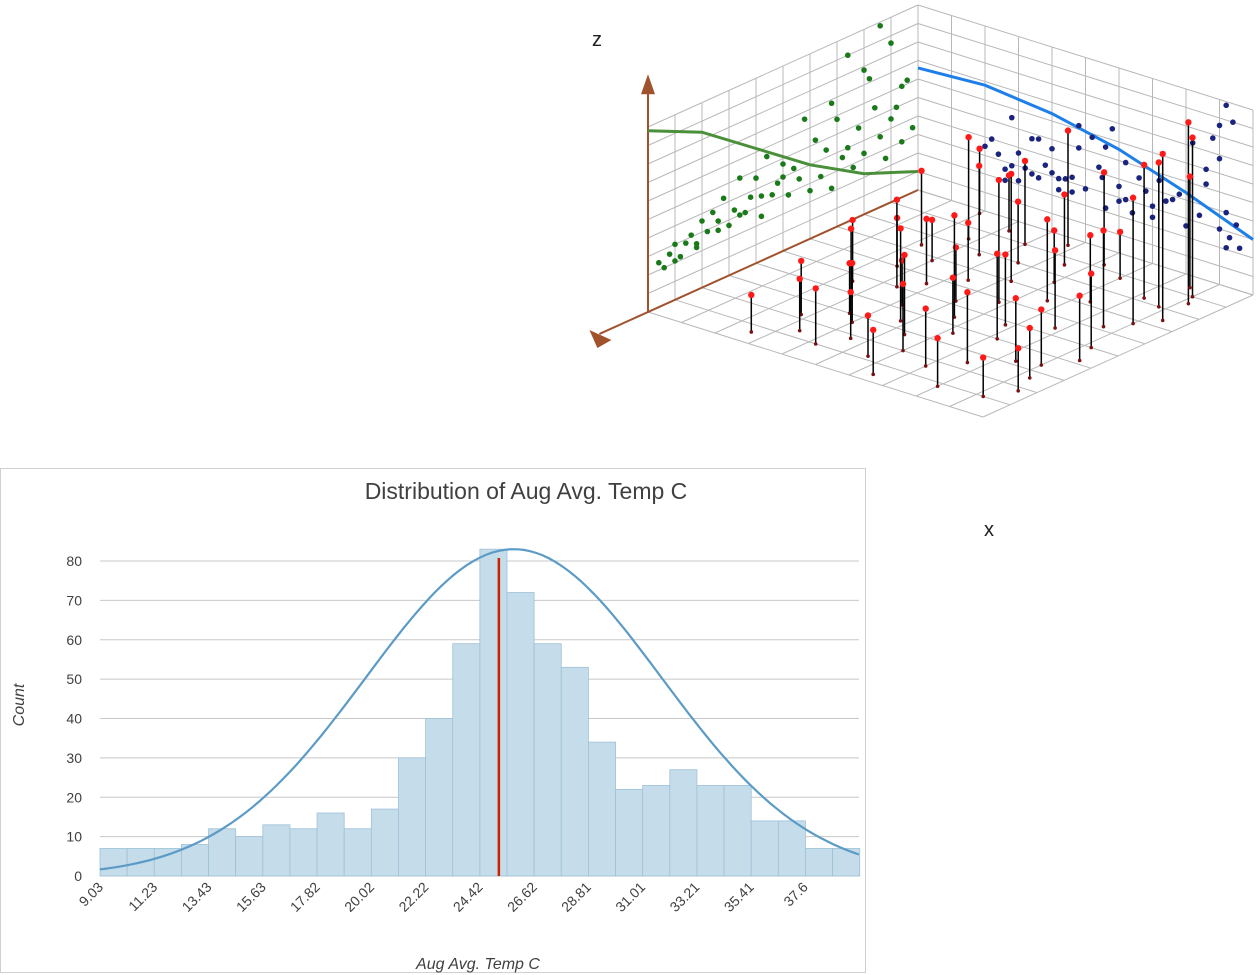 The image size is (1260, 975). What do you see at coordinates (74, 600) in the screenshot?
I see `y-tick-label: 70` at bounding box center [74, 600].